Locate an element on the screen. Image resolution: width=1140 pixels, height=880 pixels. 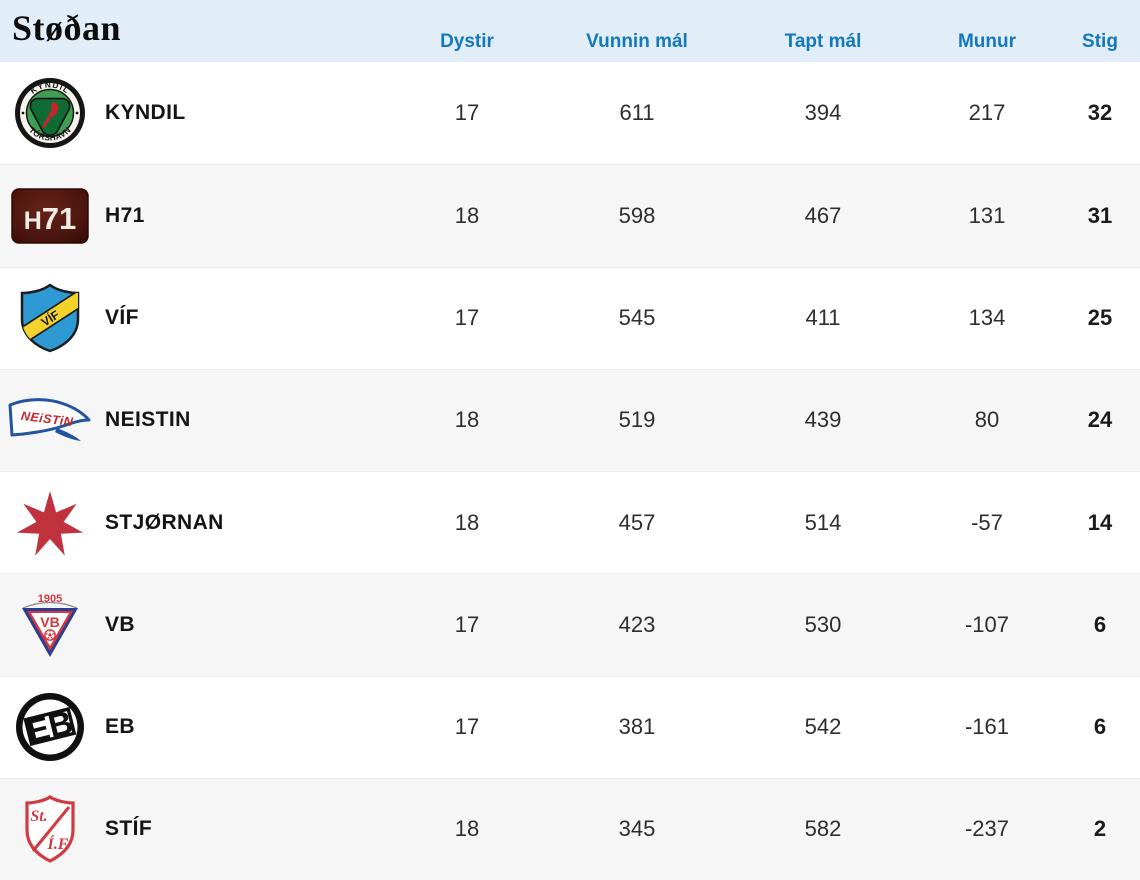
stig-value: 32 is located at coordinates (1100, 113).